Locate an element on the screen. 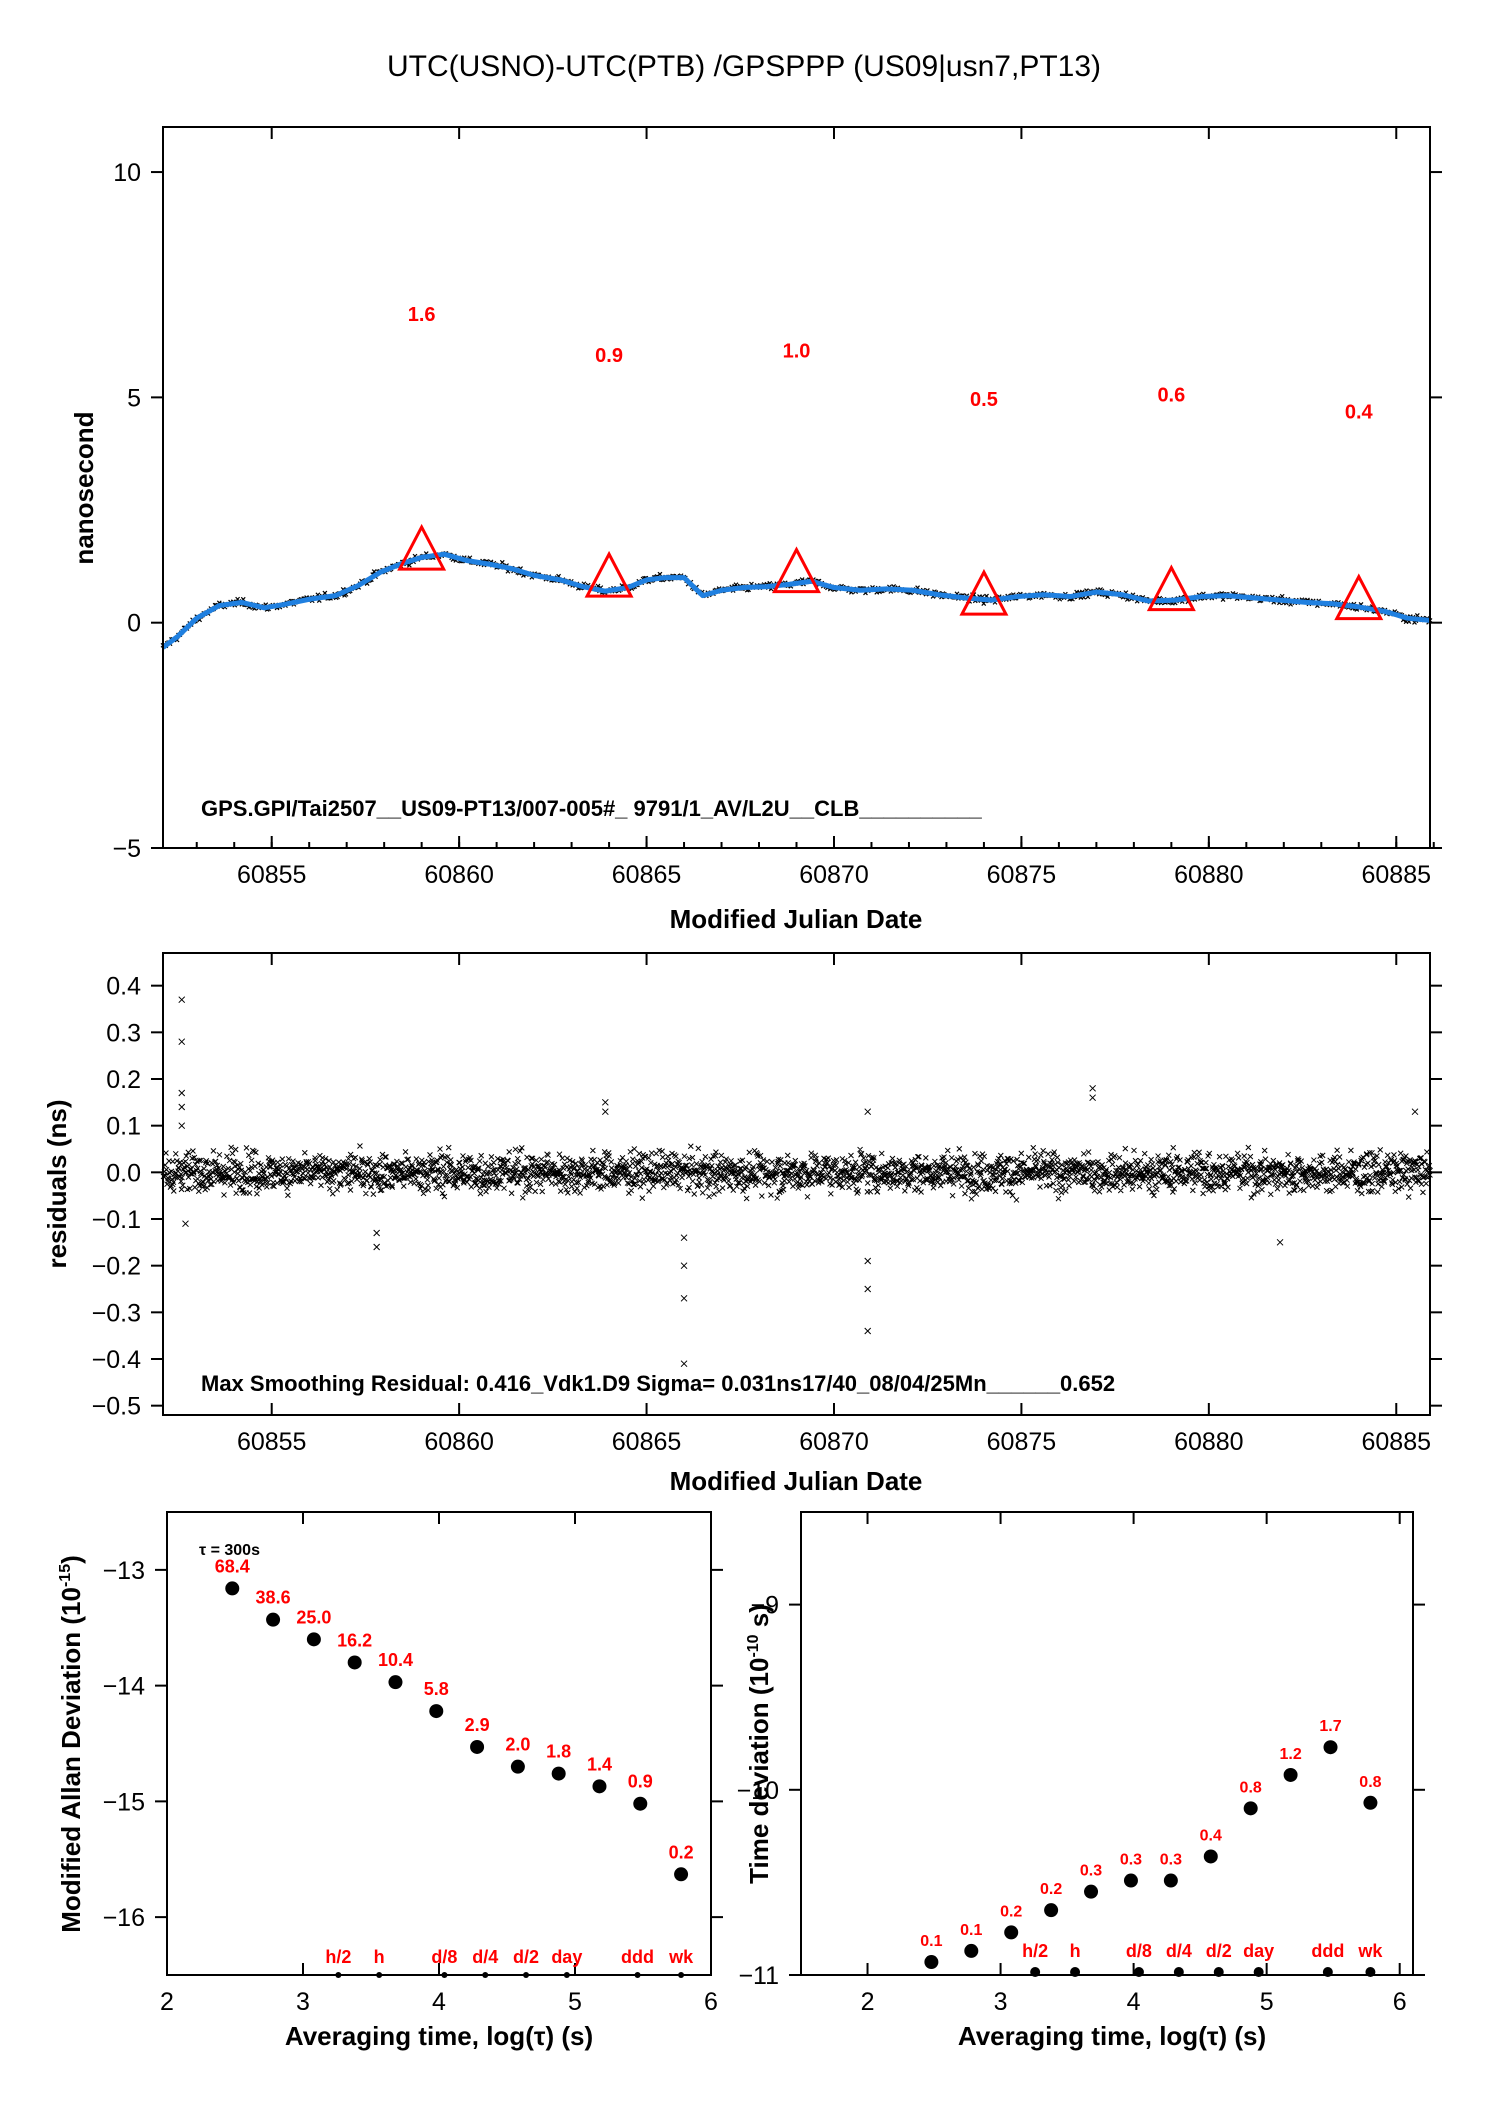 Image resolution: width=1488 pixels, height=2105 pixels. time-deviation-frame is located at coordinates (1107, 1743).